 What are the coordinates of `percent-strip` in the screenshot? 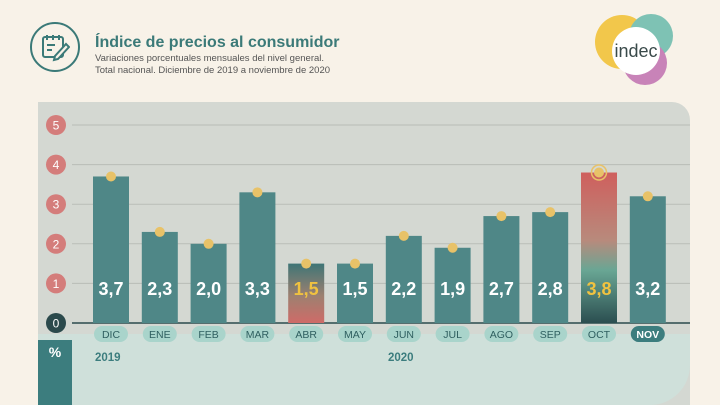 It's located at (55, 372).